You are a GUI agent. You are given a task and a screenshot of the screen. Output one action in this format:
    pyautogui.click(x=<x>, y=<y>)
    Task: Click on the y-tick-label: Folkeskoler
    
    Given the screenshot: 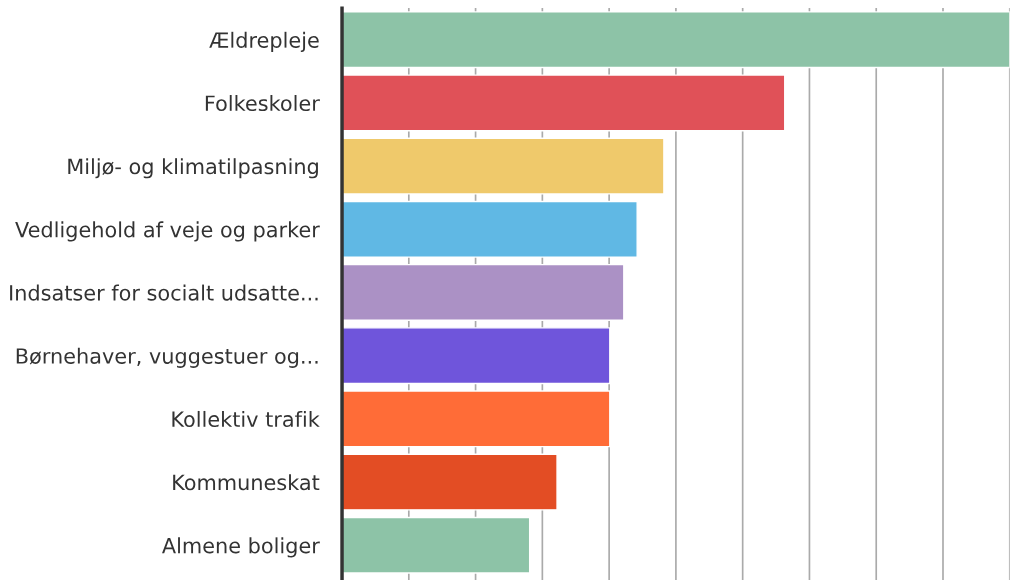 What is the action you would take?
    pyautogui.click(x=262, y=103)
    